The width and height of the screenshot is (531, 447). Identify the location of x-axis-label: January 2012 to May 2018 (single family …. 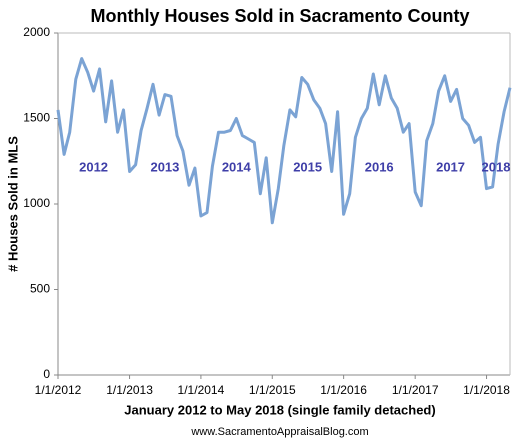
(279, 409).